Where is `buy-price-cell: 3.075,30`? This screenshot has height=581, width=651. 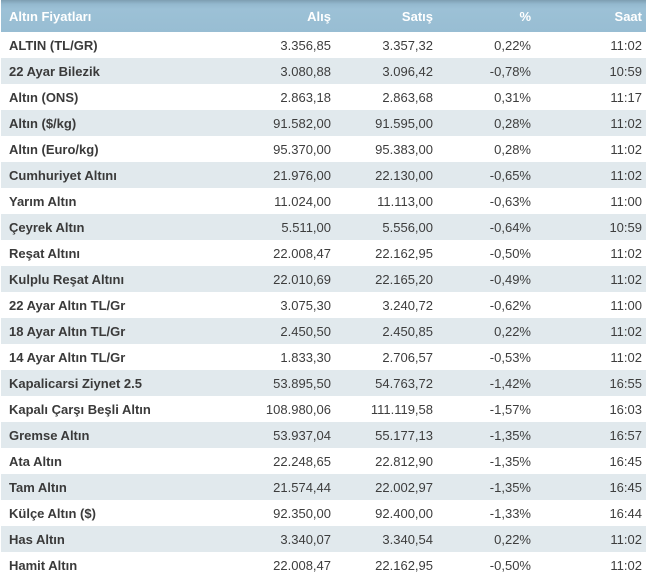
buy-price-cell: 3.075,30 is located at coordinates (305, 305).